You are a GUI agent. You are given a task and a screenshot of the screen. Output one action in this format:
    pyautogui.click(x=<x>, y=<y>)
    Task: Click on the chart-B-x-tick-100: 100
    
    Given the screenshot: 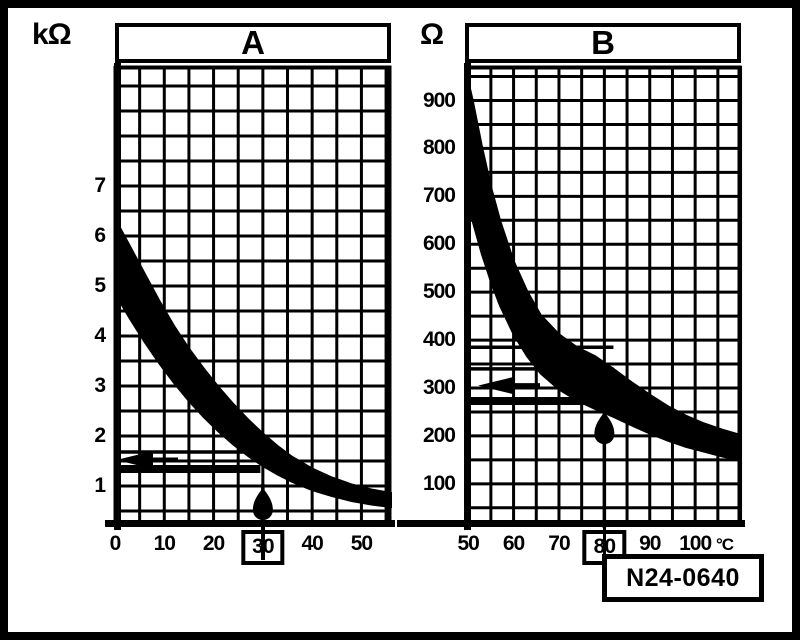 What is the action you would take?
    pyautogui.click(x=695, y=543)
    